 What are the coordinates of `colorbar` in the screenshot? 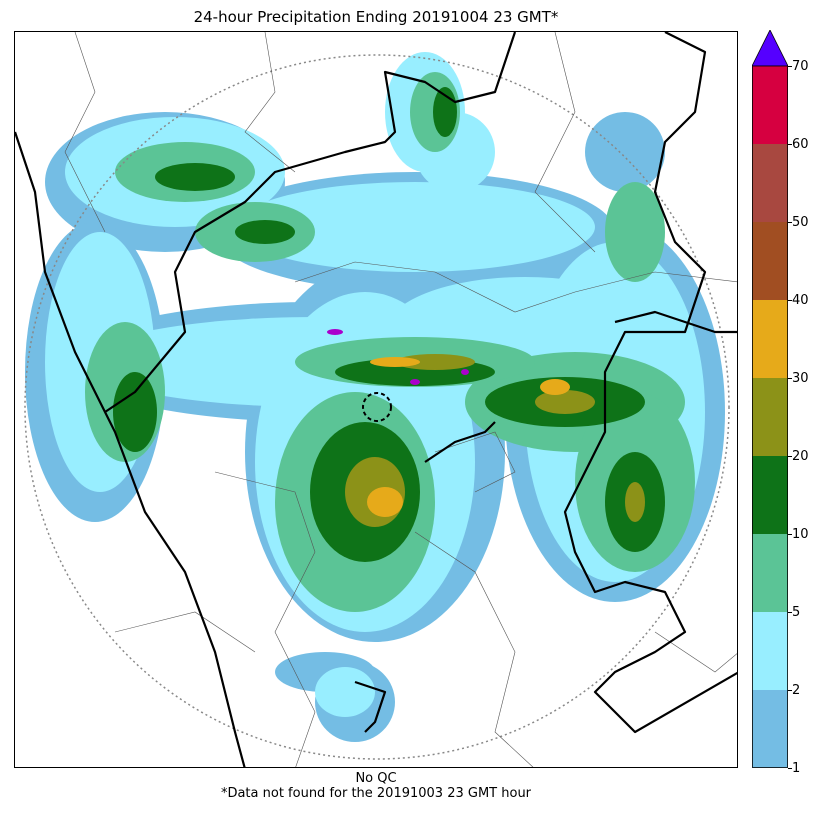 It's located at (770, 398).